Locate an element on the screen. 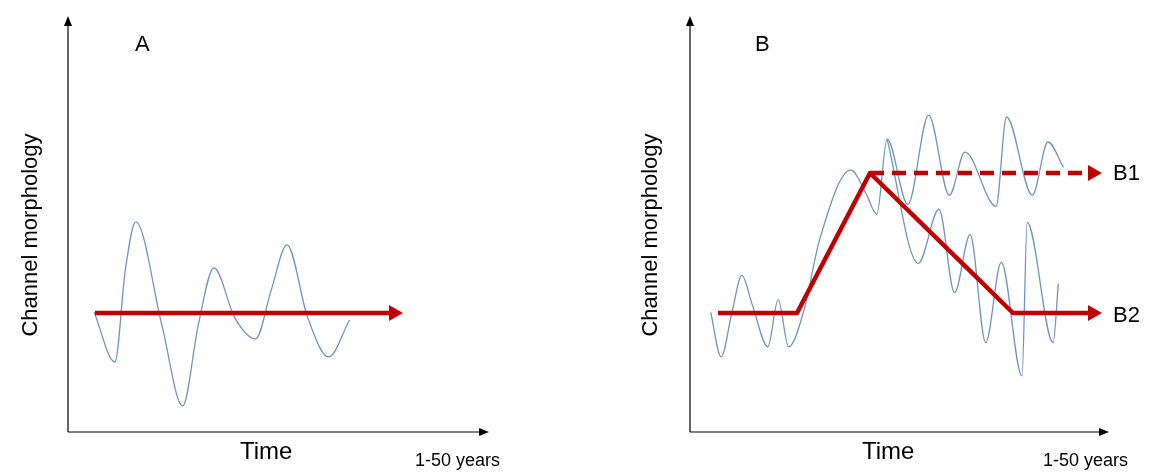 This screenshot has height=475, width=1163. text: A is located at coordinates (142, 43).